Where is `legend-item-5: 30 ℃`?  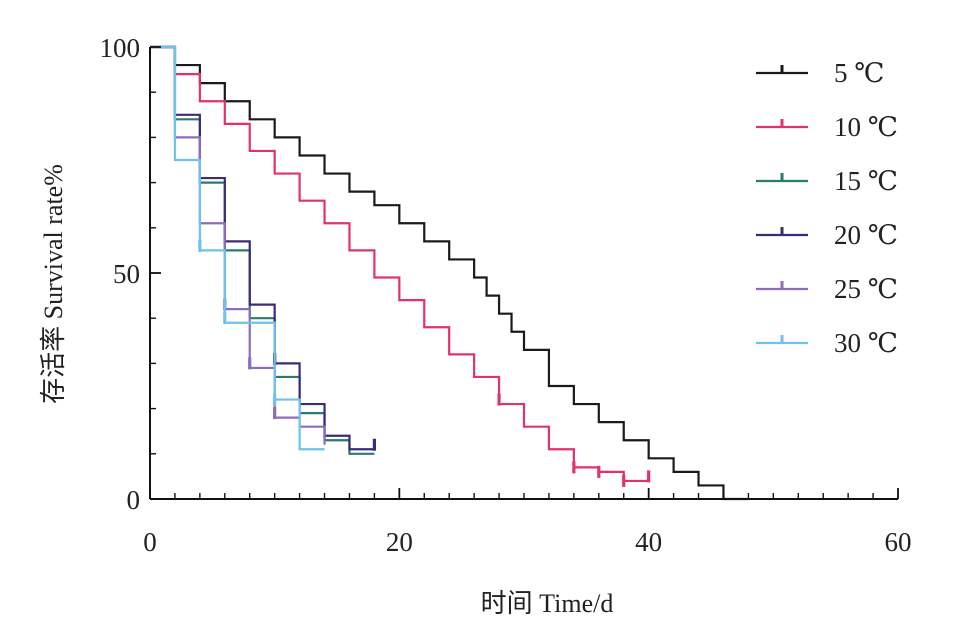
legend-item-5: 30 ℃ is located at coordinates (827, 343).